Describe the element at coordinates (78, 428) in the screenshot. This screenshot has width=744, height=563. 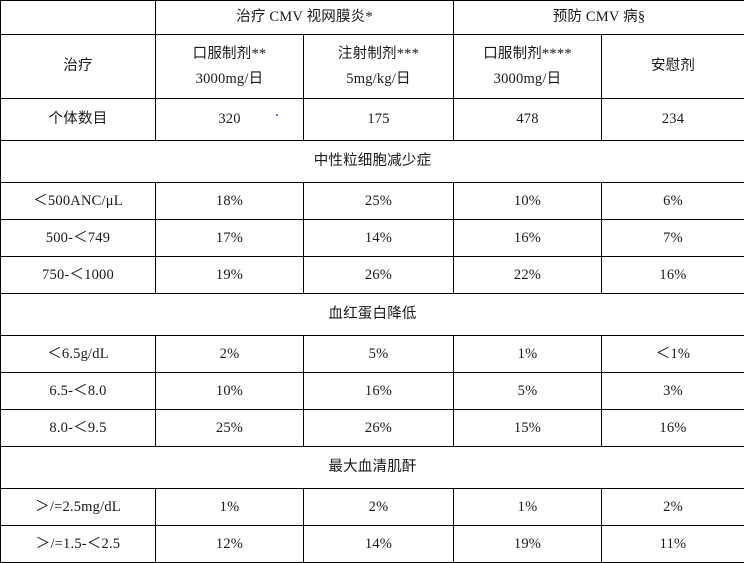
I see `row-label: 8.0-＜9.5` at that location.